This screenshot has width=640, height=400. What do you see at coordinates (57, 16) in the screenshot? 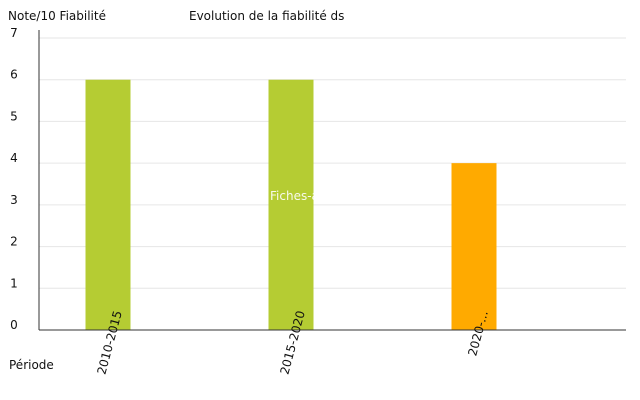
I see `y-axis-title: Note/10 Fiabilité` at bounding box center [57, 16].